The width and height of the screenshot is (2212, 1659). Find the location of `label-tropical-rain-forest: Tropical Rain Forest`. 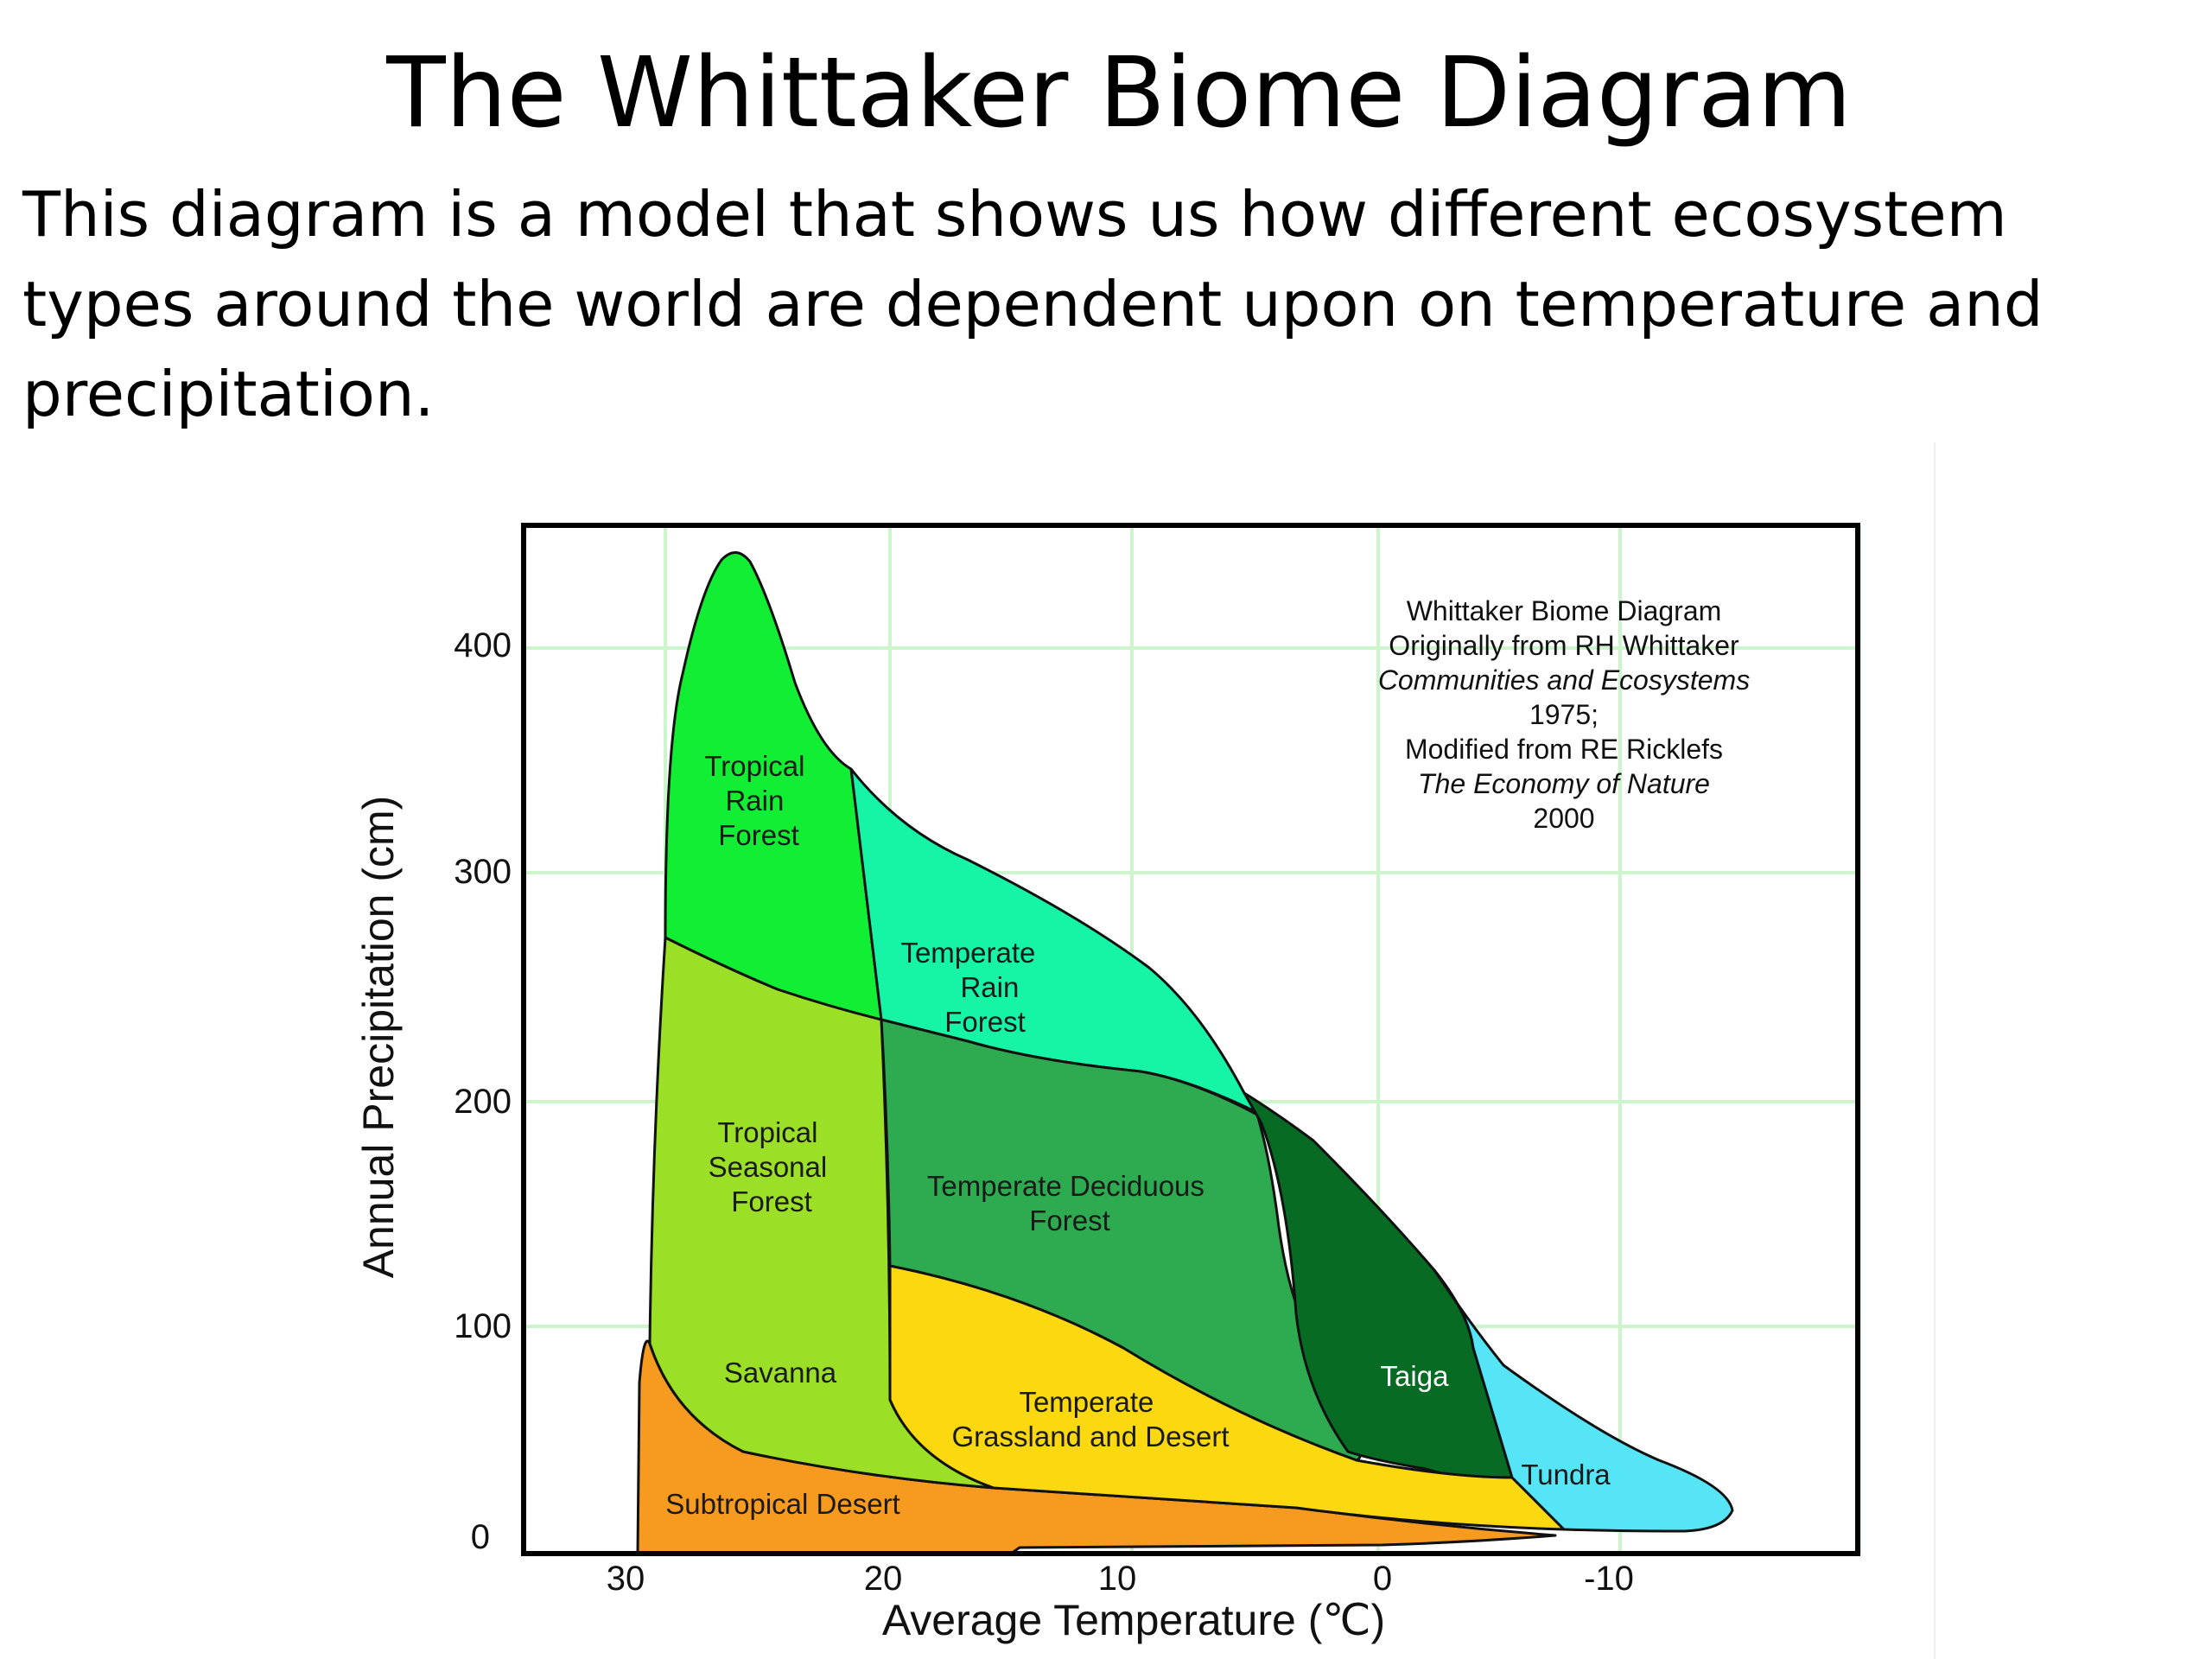

label-tropical-rain-forest: Tropical Rain Forest is located at coordinates (758, 800).